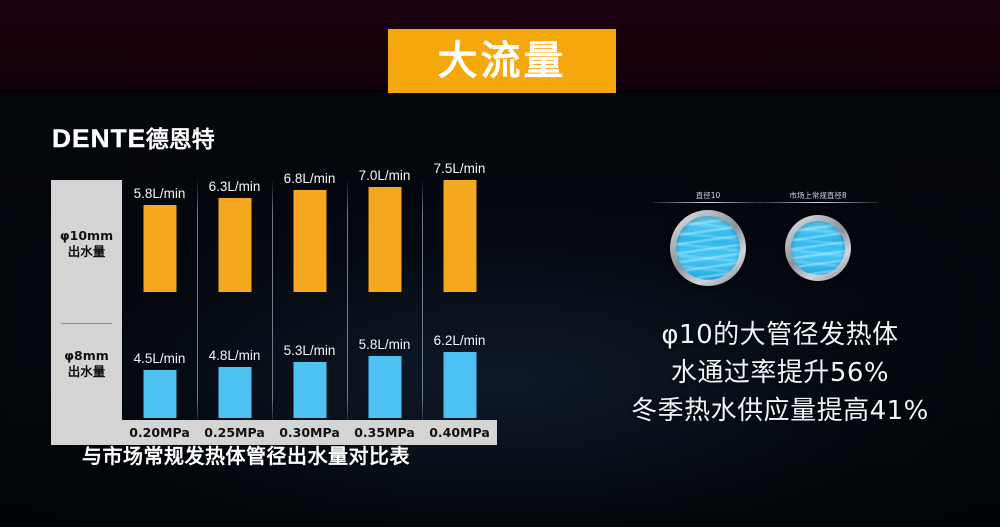 The height and width of the screenshot is (527, 1000). What do you see at coordinates (86, 300) in the screenshot?
I see `chart-row-label-column: φ10mm 出水量 φ8mm 出水量` at bounding box center [86, 300].